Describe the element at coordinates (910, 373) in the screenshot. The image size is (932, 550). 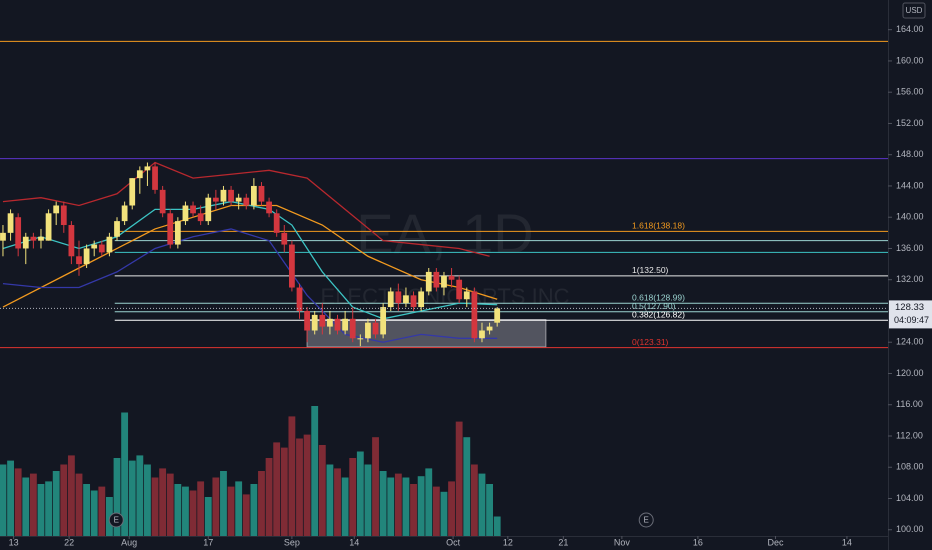
I see `y-tick-label: 120.00` at that location.